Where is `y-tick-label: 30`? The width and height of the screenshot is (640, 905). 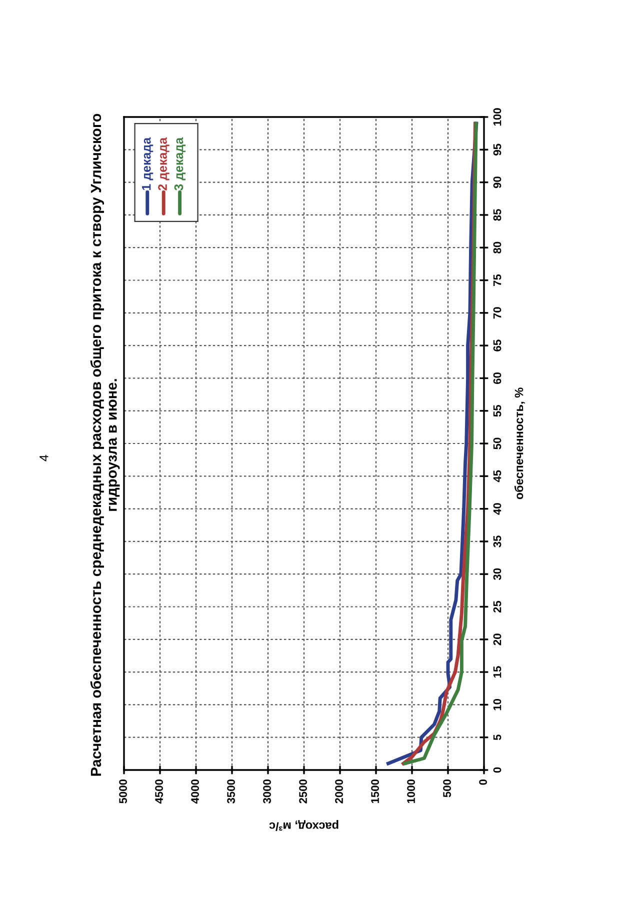 y-tick-label: 30 is located at coordinates (497, 574).